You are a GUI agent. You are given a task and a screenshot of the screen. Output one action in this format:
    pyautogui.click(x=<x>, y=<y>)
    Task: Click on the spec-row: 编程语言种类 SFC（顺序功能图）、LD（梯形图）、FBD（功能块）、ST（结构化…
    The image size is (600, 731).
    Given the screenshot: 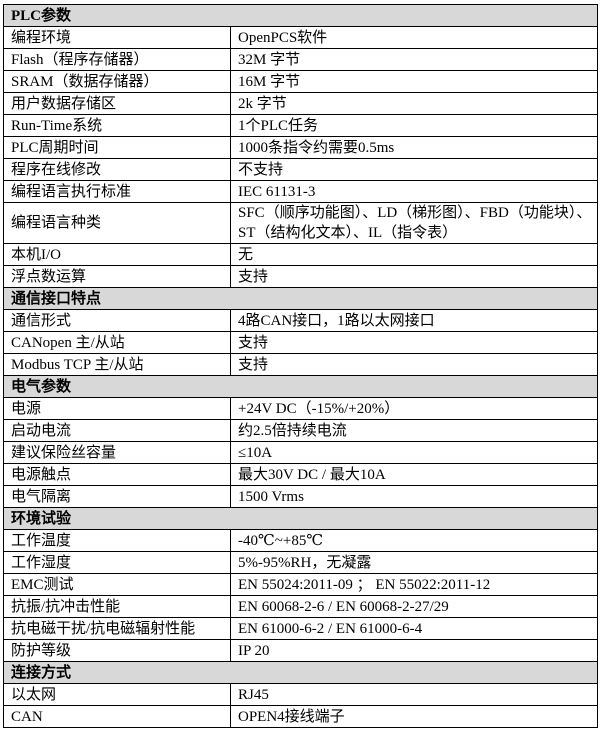 What is the action you would take?
    pyautogui.click(x=301, y=223)
    